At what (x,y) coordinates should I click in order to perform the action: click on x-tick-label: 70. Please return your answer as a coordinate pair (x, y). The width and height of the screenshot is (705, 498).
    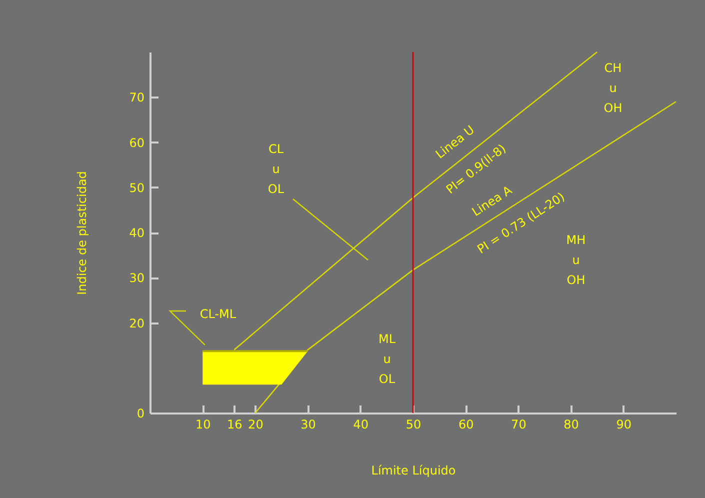
    Looking at the image, I should click on (518, 425).